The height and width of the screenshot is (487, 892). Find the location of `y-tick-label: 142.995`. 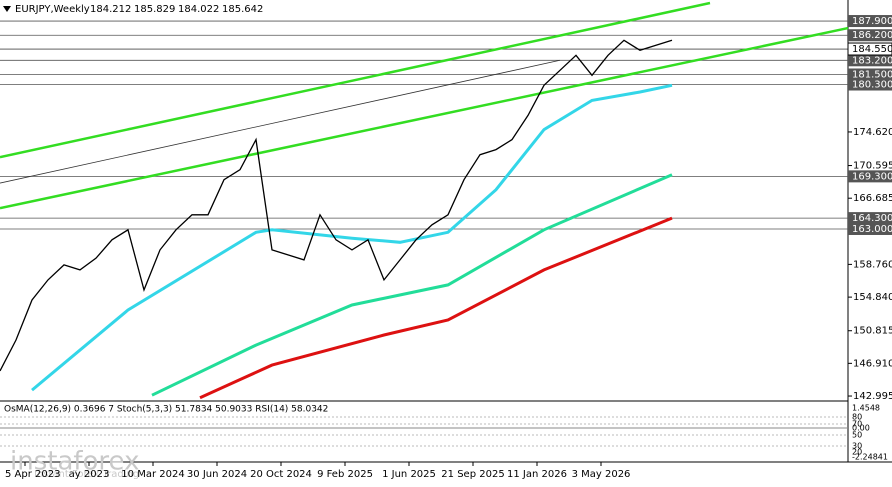

y-tick-label: 142.995 is located at coordinates (872, 396).